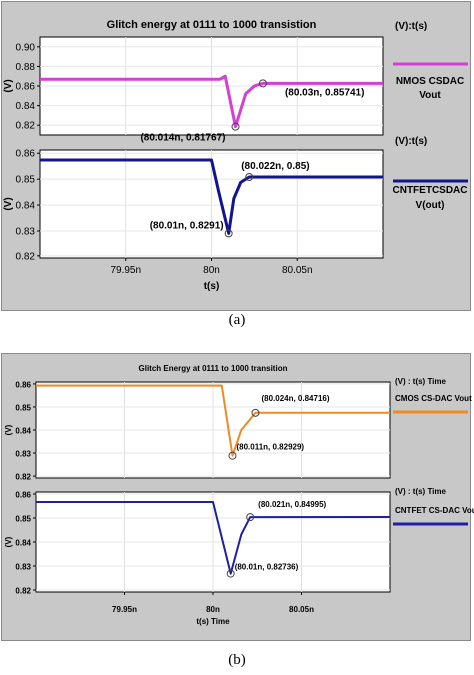 This screenshot has height=675, width=474. Describe the element at coordinates (182, 138) in the screenshot. I see `annotation-label: (80.014n, 0.81767)` at that location.